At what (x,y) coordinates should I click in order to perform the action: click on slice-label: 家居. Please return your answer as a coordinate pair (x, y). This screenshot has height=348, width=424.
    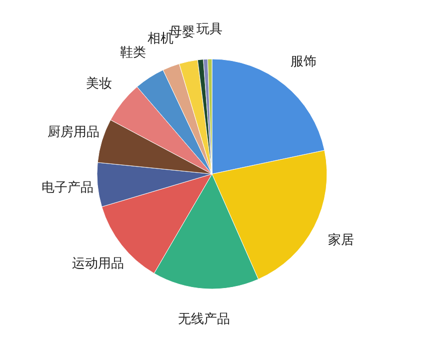
    Looking at the image, I should click on (341, 240).